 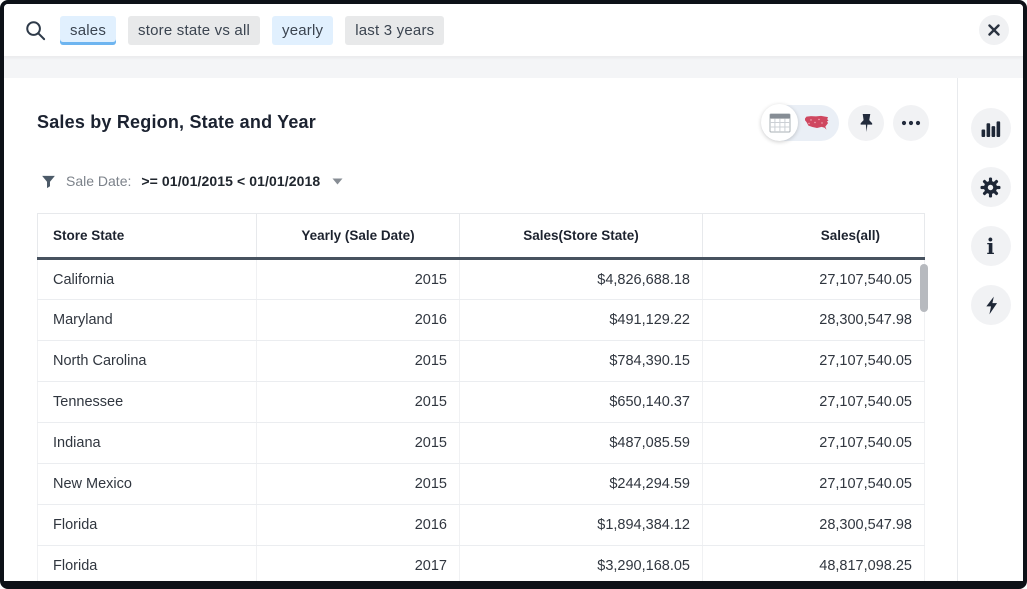 I want to click on close-search-button, so click(x=994, y=30).